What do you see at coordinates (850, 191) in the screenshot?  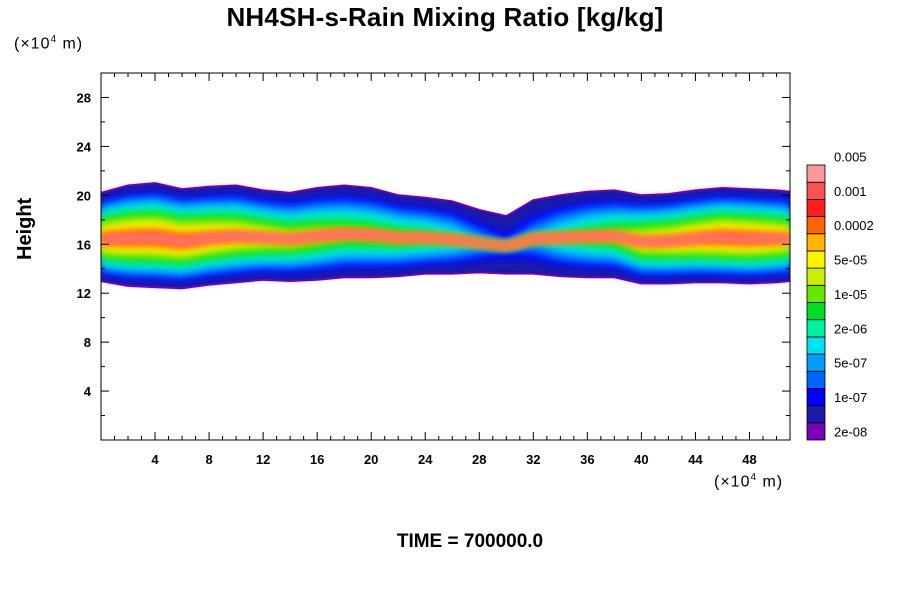 I see `colorbar-label: 0.001` at bounding box center [850, 191].